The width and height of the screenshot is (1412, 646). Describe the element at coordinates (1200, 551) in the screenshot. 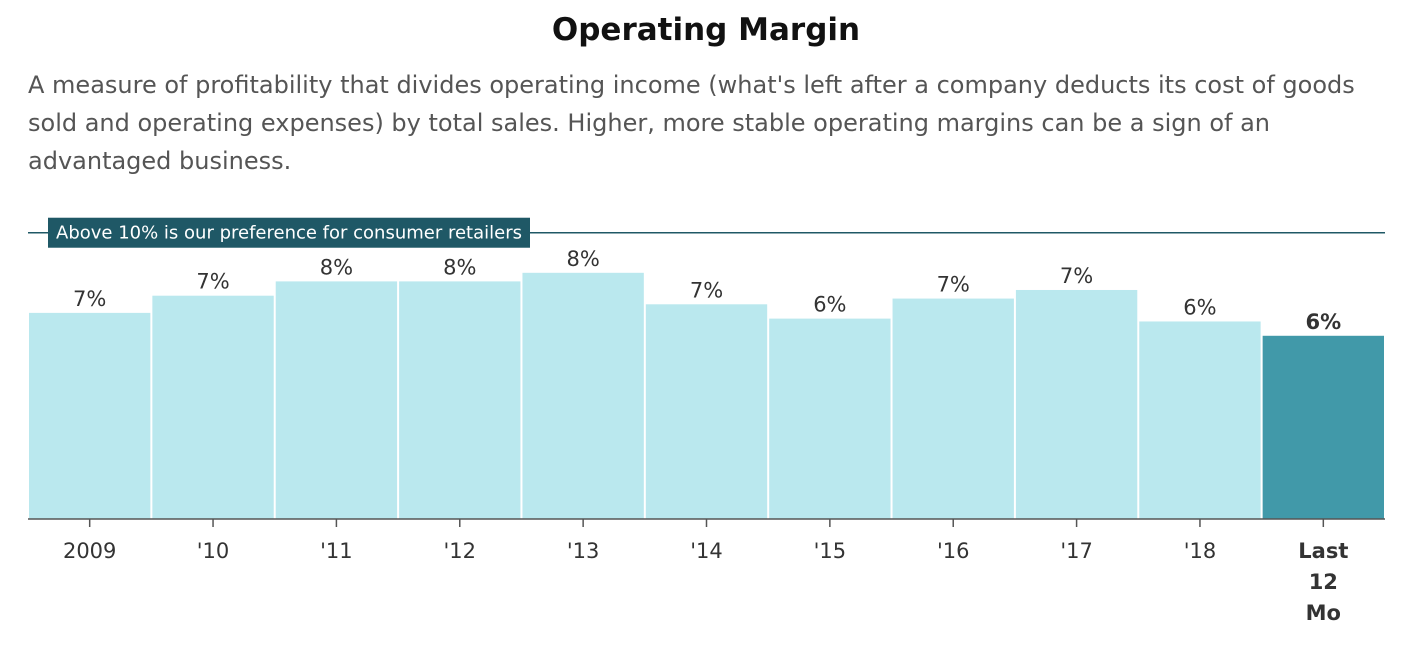

I see `x-tick-label: '18` at that location.